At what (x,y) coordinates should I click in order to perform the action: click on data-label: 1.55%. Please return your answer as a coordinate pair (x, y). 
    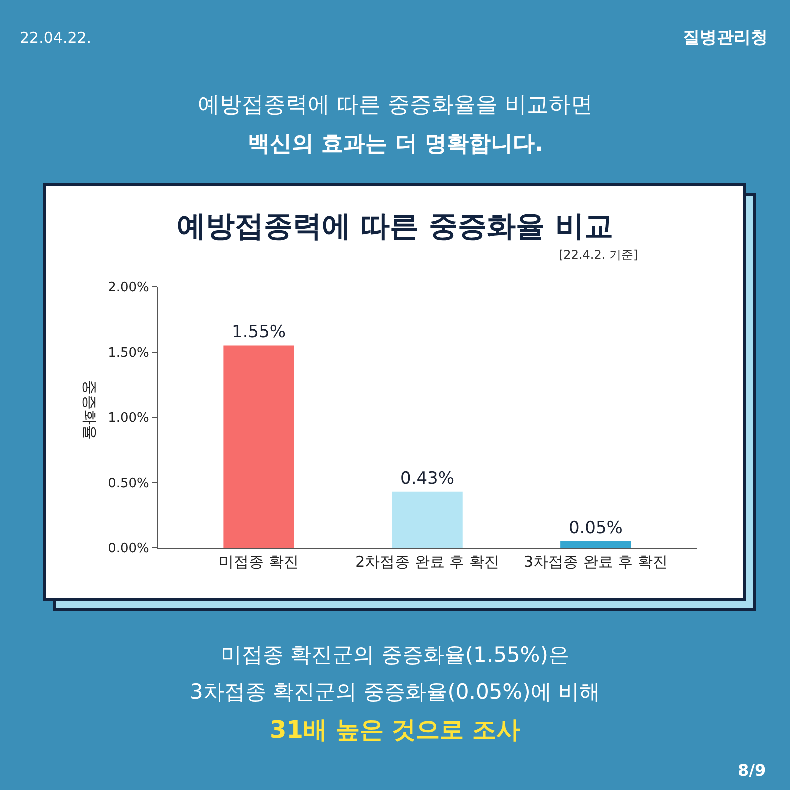
    Looking at the image, I should click on (259, 332).